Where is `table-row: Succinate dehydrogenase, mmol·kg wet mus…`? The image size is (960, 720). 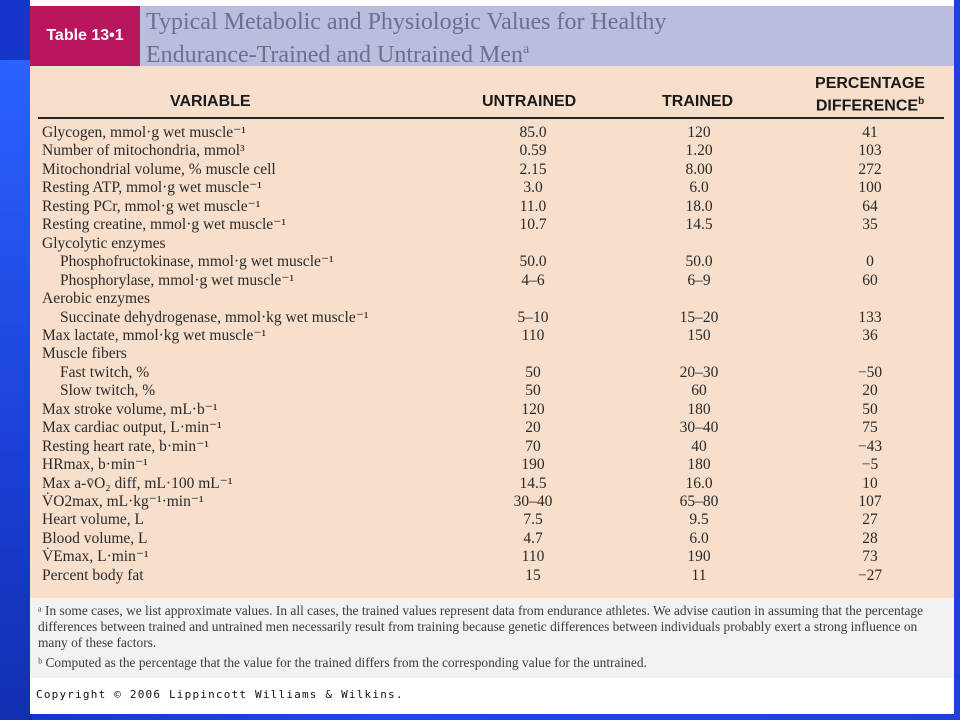
table-row: Succinate dehydrogenase, mmol·kg wet mus… is located at coordinates (492, 318).